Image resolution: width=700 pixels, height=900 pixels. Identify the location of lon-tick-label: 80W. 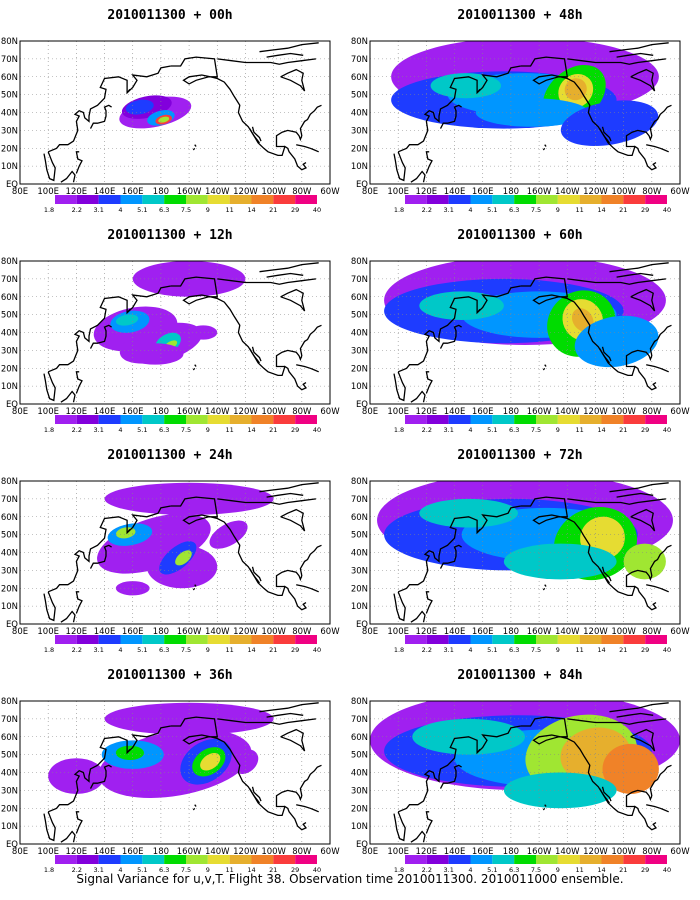
(302, 412).